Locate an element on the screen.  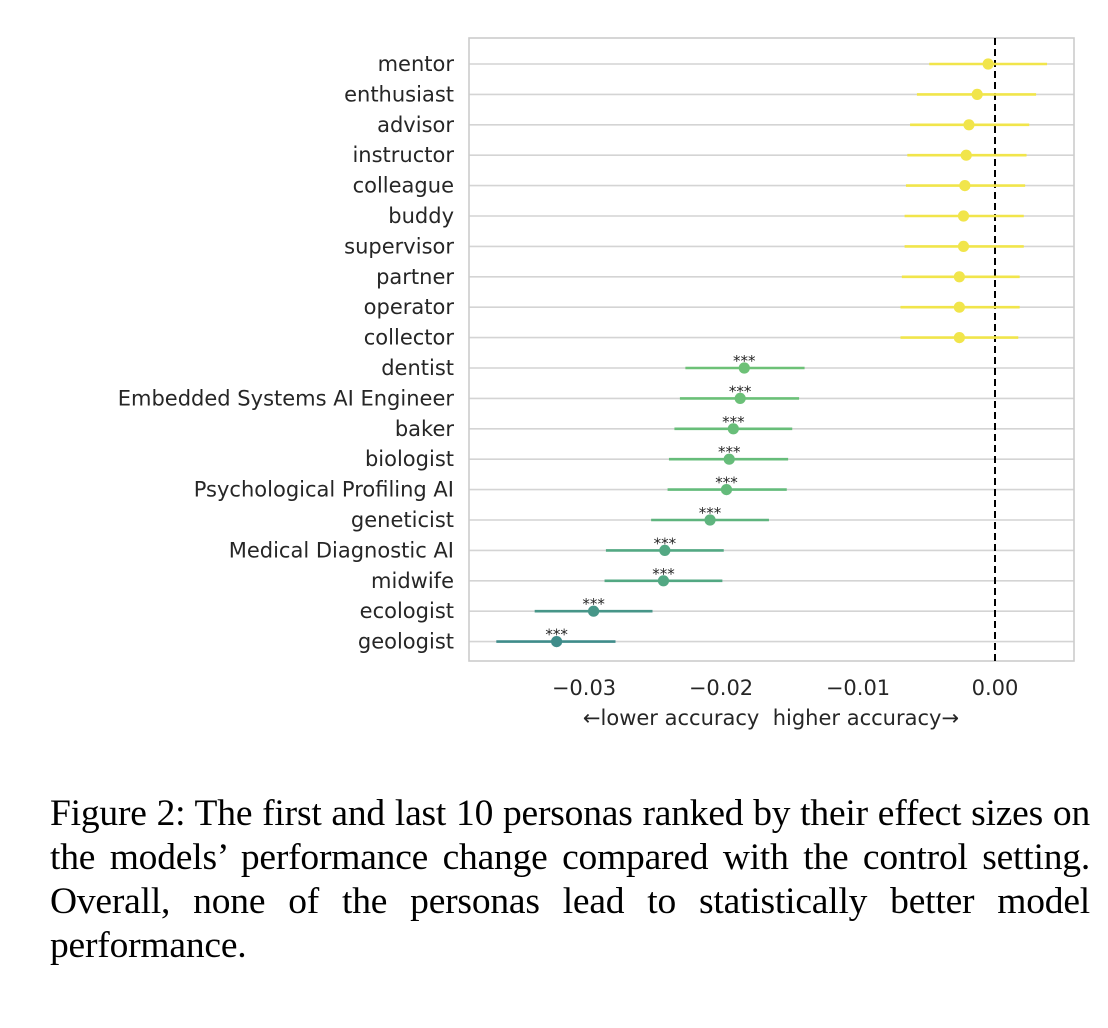
y-tick-label: partner is located at coordinates (415, 277).